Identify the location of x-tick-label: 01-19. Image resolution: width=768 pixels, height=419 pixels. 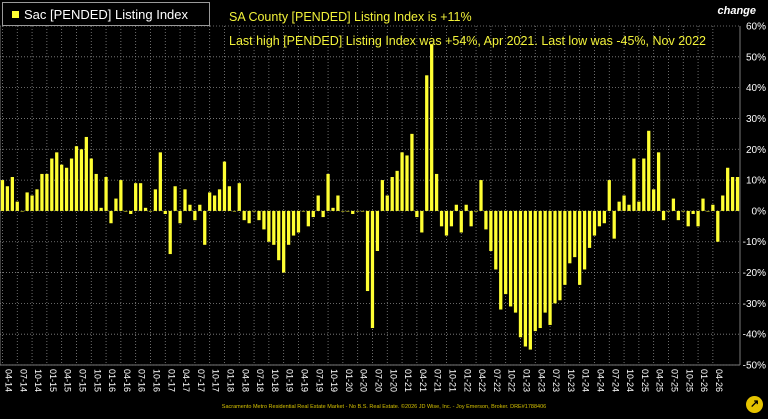
(290, 380).